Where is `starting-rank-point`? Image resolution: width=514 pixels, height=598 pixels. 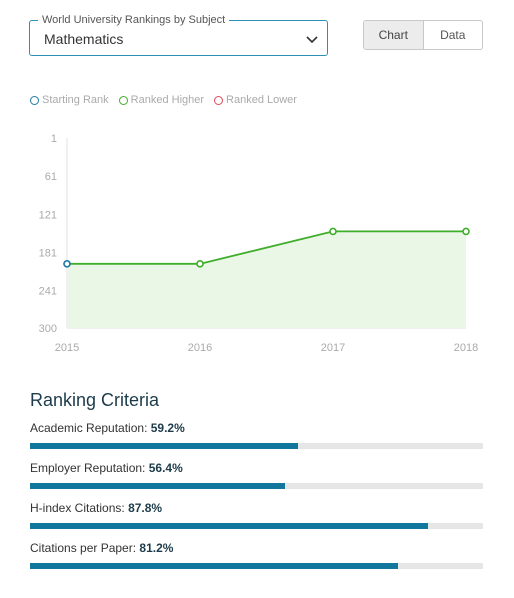
starting-rank-point is located at coordinates (67, 264).